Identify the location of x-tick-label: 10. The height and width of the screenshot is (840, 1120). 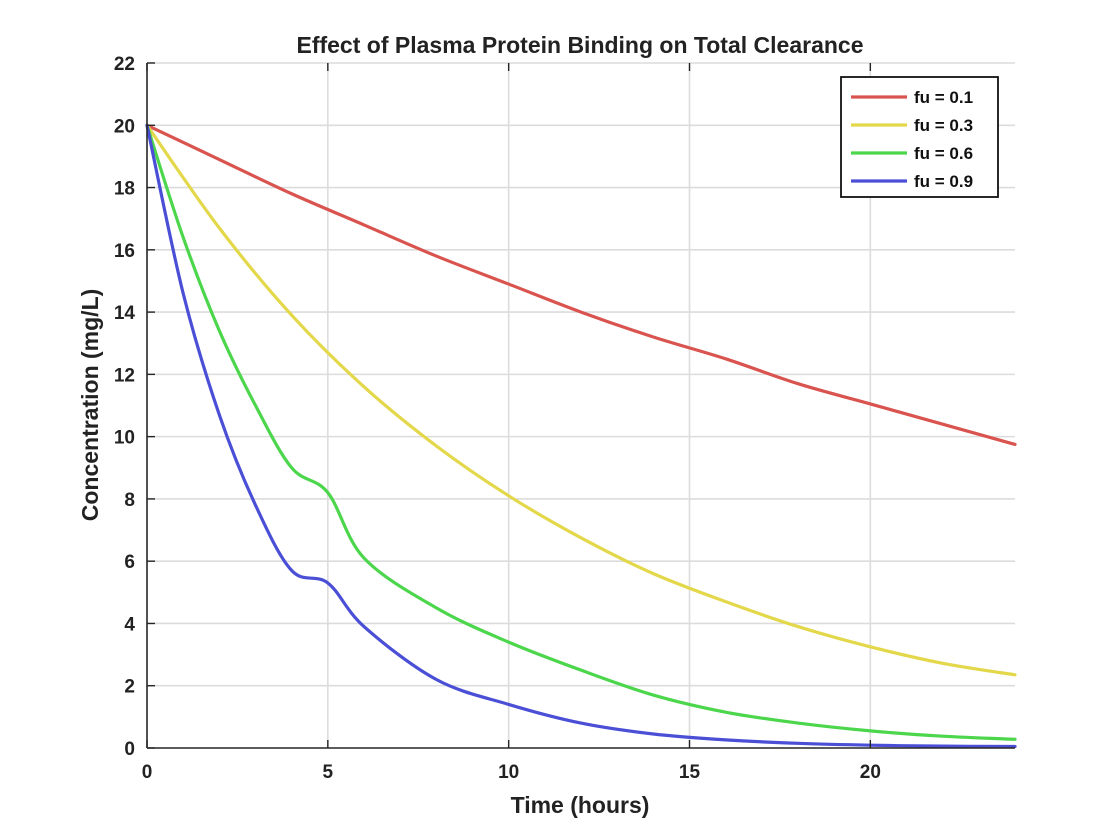
(508, 772).